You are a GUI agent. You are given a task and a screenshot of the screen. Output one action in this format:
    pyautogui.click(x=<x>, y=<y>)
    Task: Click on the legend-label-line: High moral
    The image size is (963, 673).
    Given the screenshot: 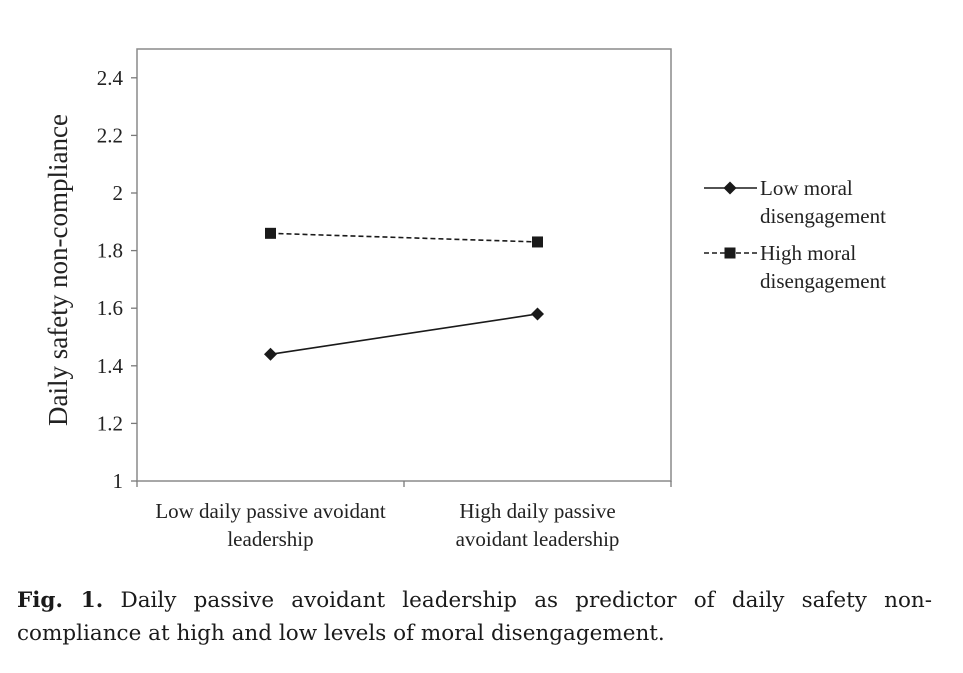 What is the action you would take?
    pyautogui.click(x=808, y=253)
    